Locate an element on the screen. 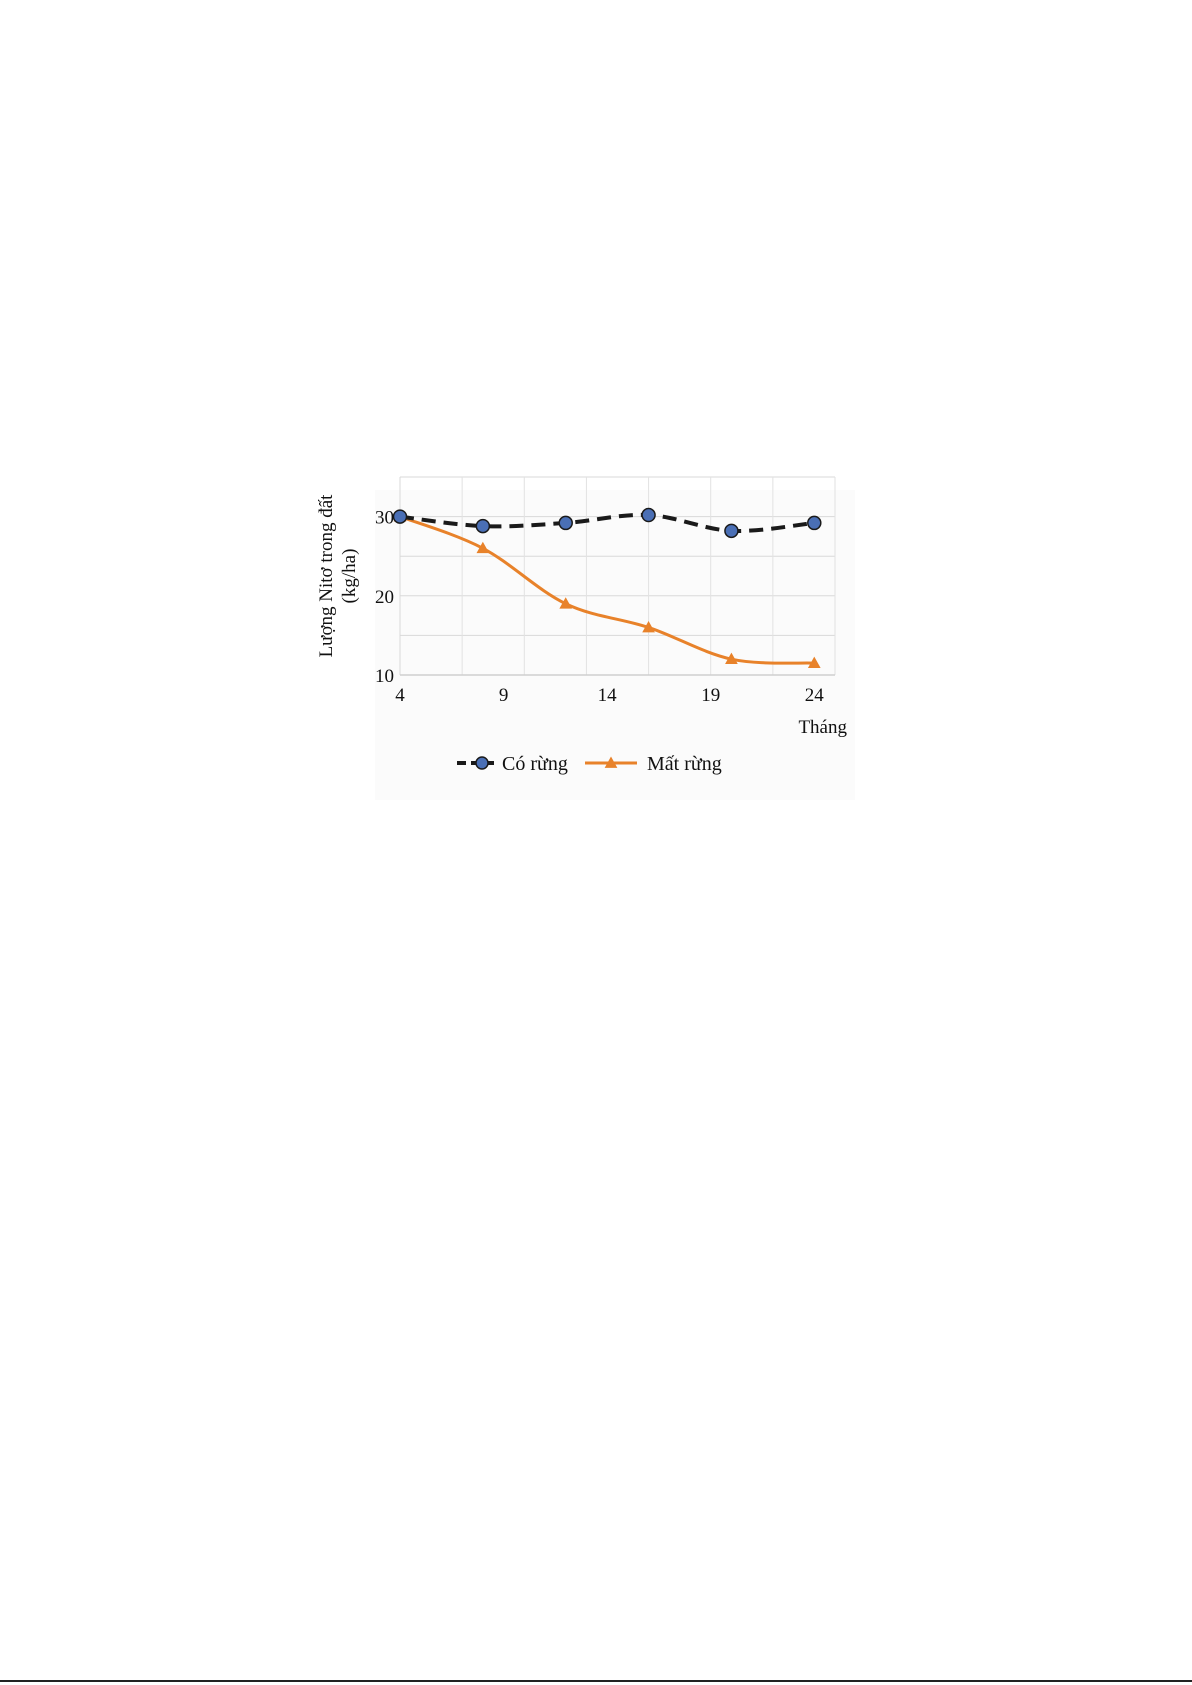 This screenshot has height=1685, width=1192. x-tick-label: 19 is located at coordinates (710, 695).